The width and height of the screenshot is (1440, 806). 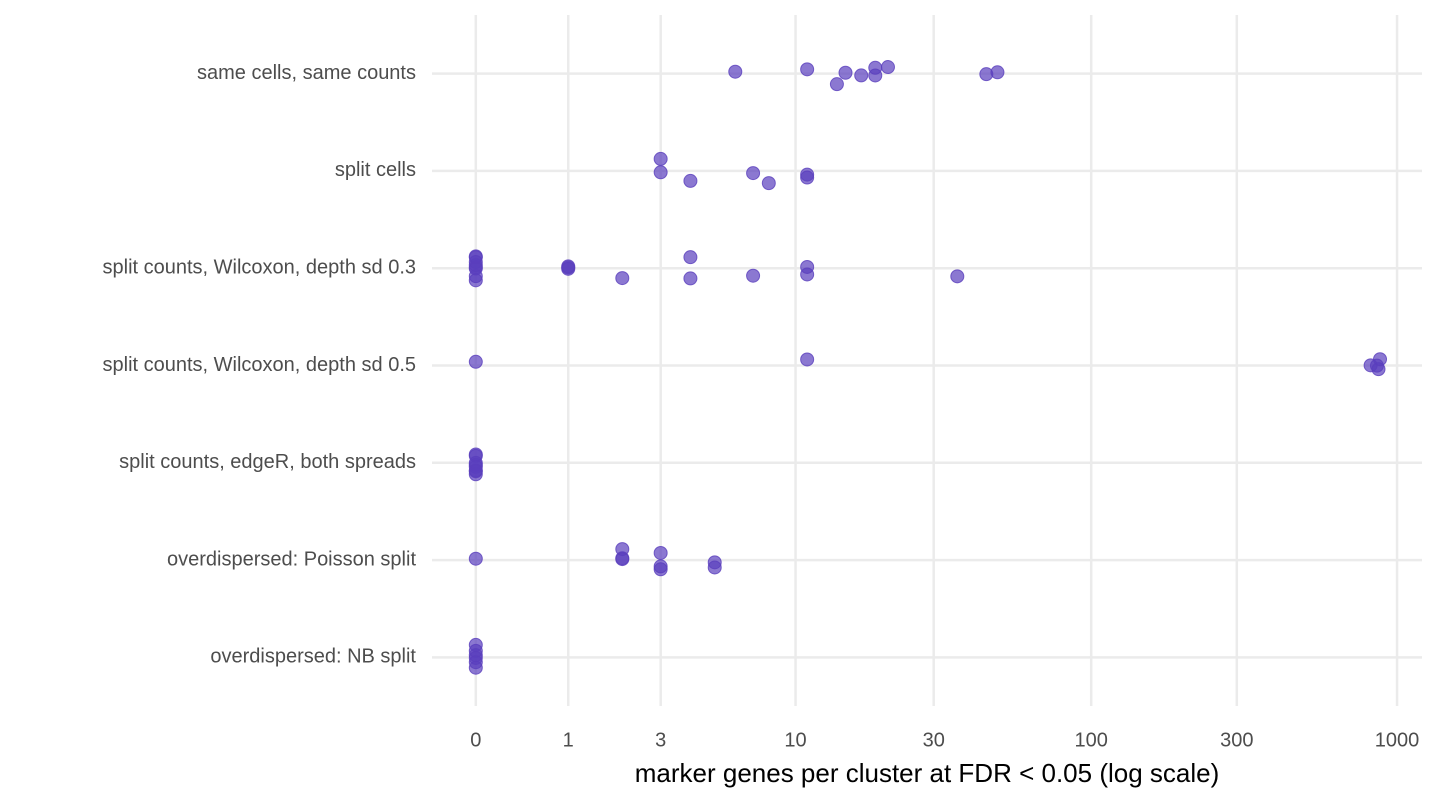 What do you see at coordinates (475, 740) in the screenshot?
I see `x-tick-label: 0` at bounding box center [475, 740].